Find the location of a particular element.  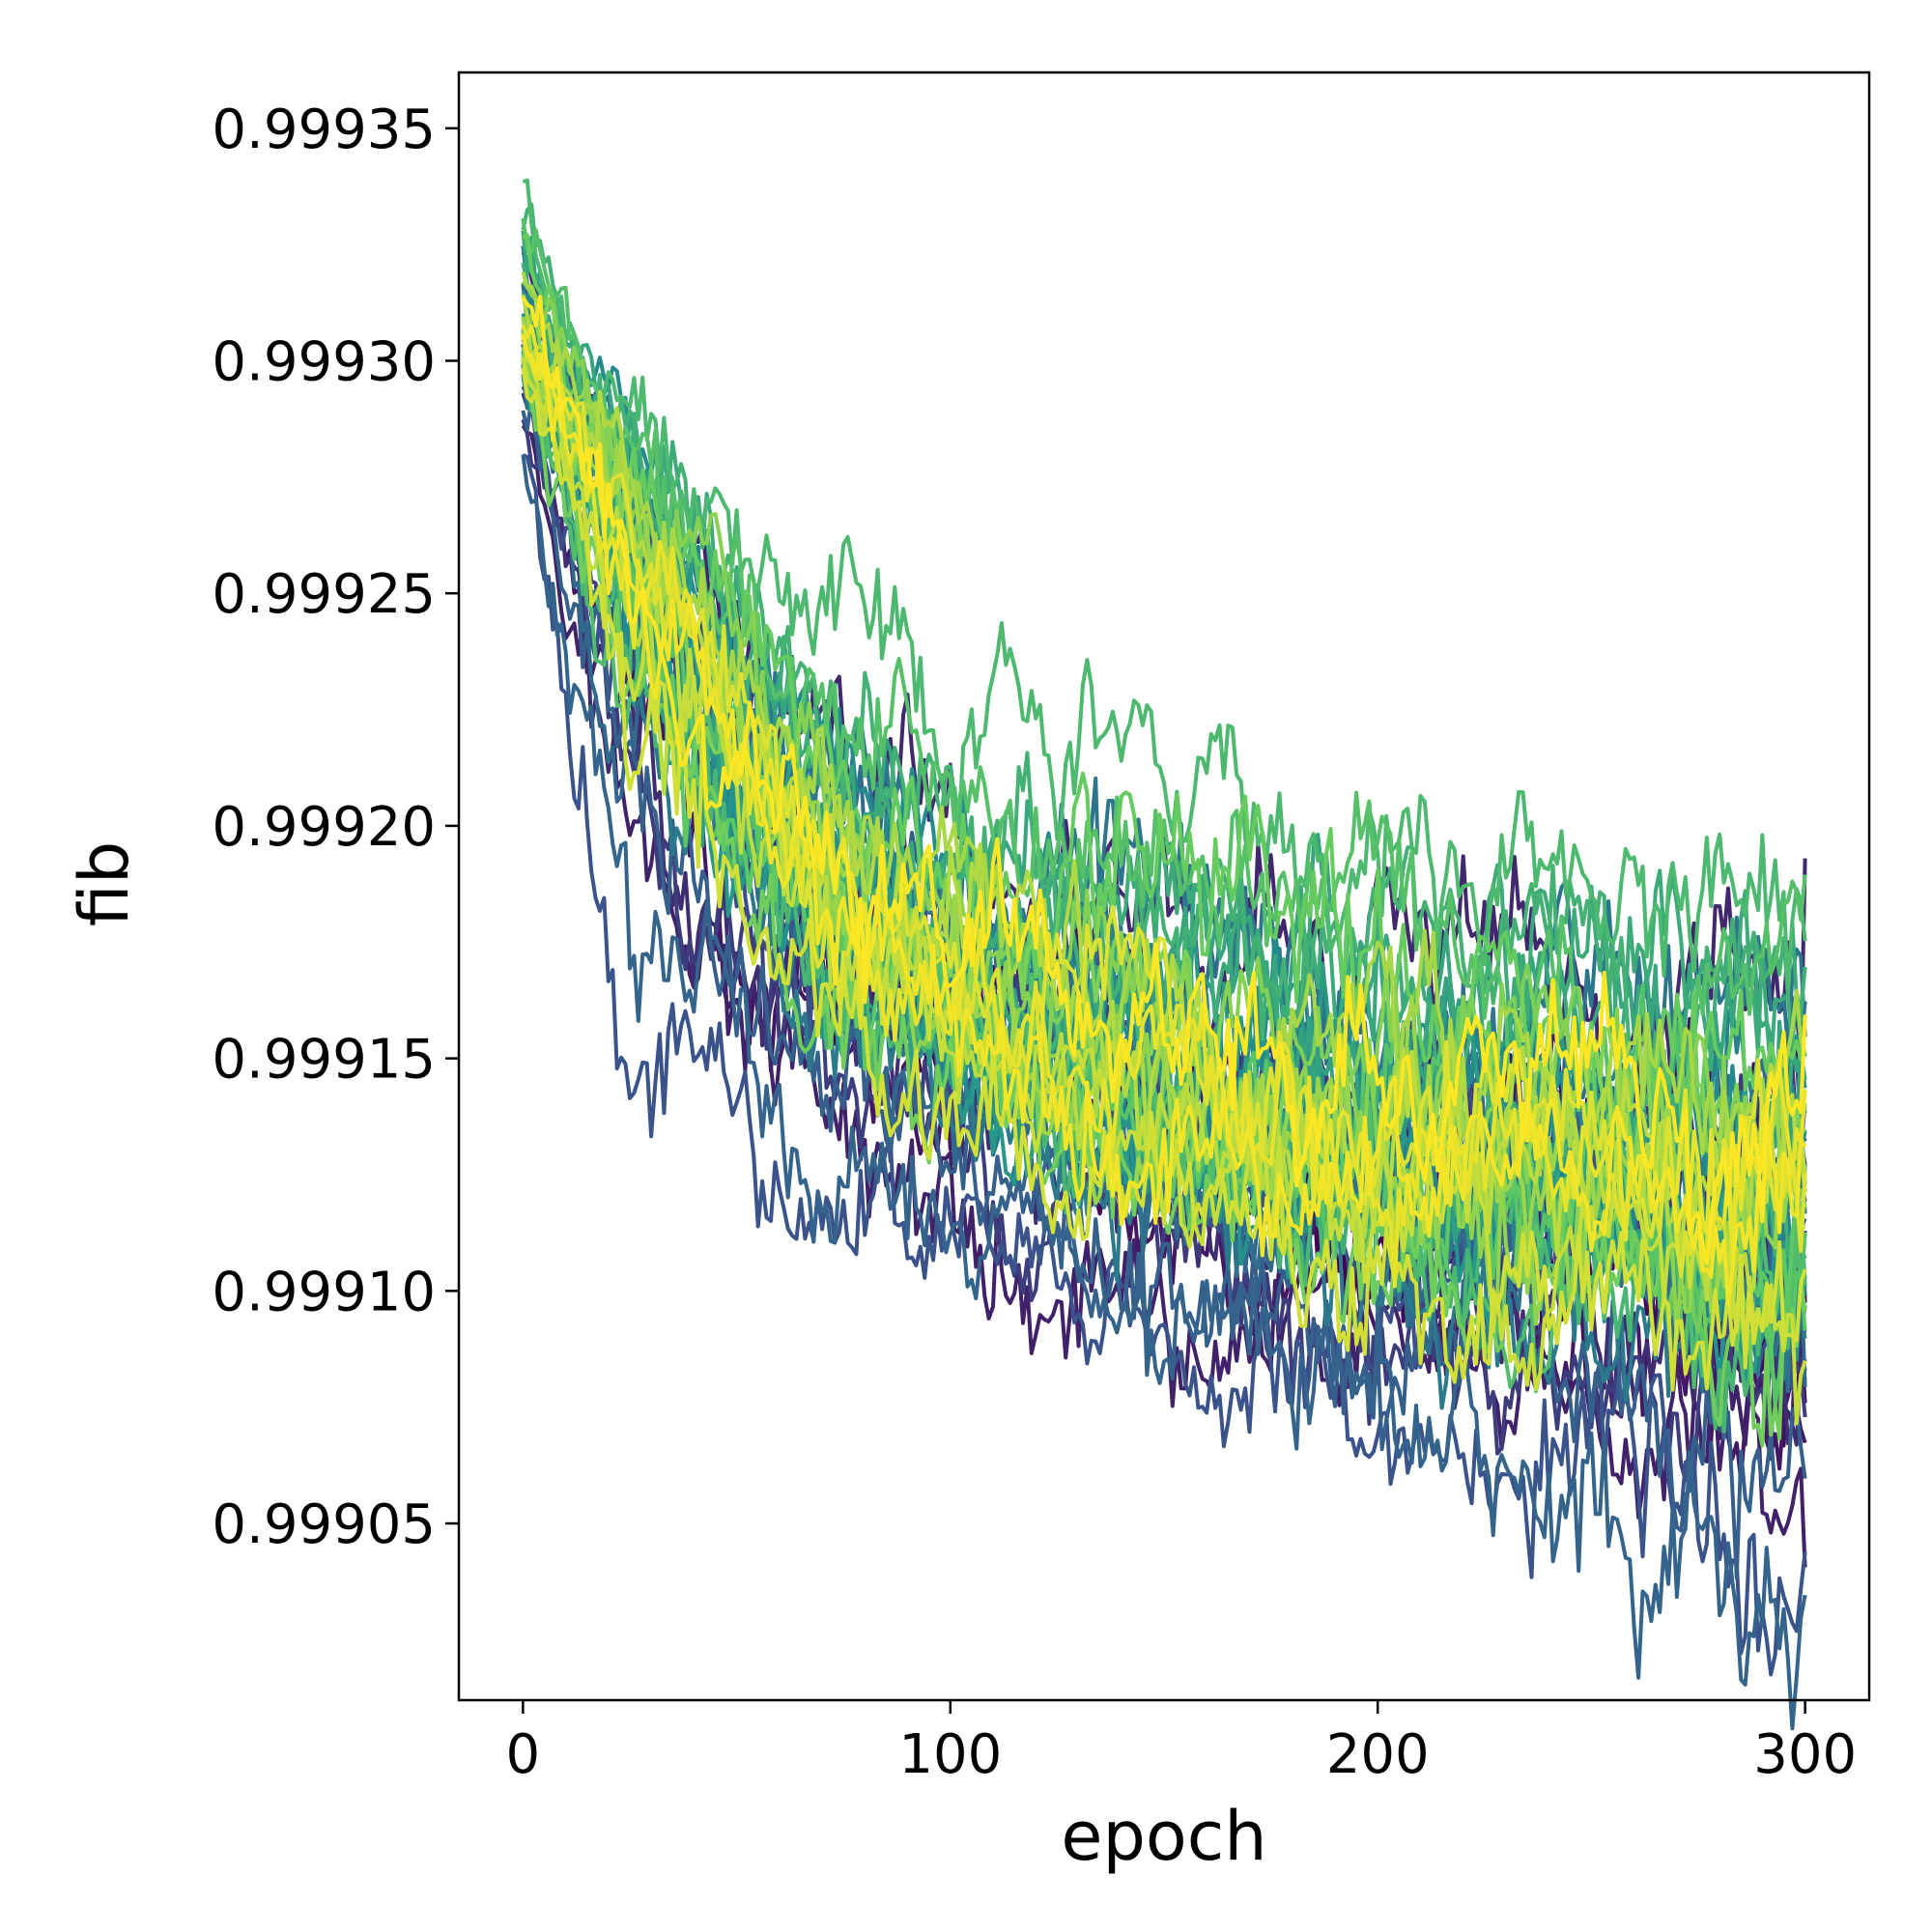

y-tick-label: 0.99915 is located at coordinates (324, 1060).